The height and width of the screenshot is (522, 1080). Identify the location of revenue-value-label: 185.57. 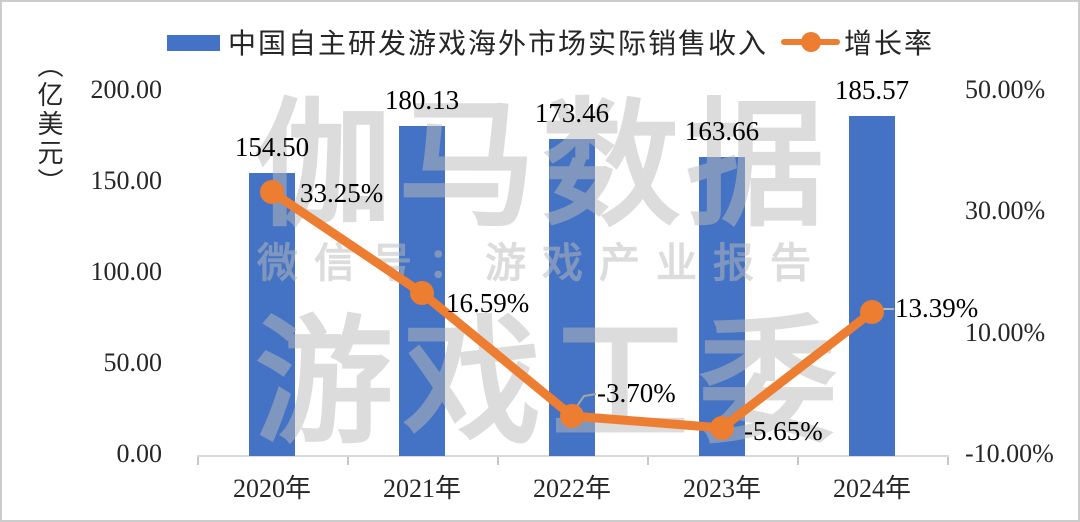
(872, 90).